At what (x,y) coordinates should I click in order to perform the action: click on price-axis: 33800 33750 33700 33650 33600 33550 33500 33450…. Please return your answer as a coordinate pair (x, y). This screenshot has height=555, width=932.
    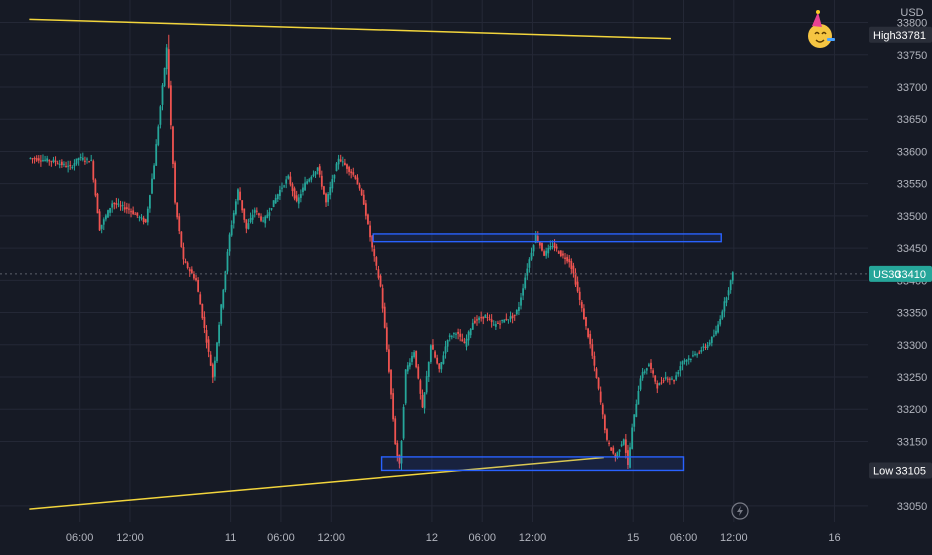
    Looking at the image, I should click on (900, 265).